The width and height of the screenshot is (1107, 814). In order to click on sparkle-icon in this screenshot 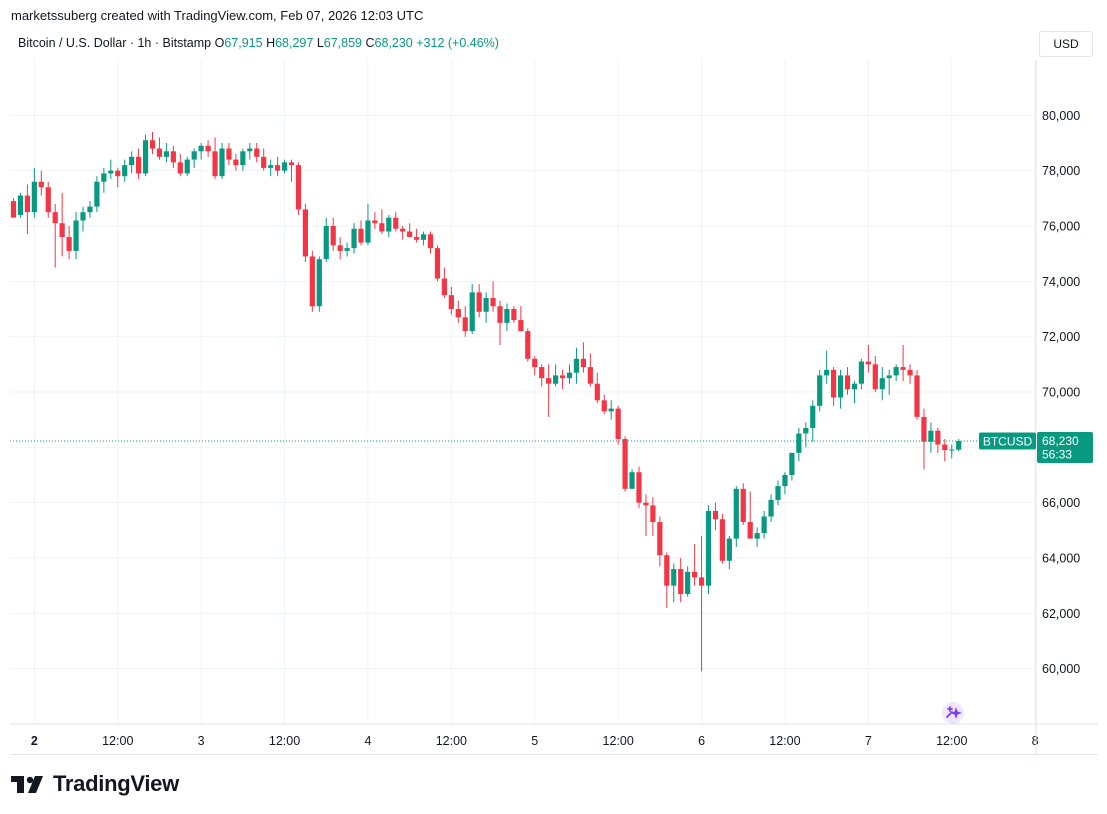, I will do `click(953, 713)`.